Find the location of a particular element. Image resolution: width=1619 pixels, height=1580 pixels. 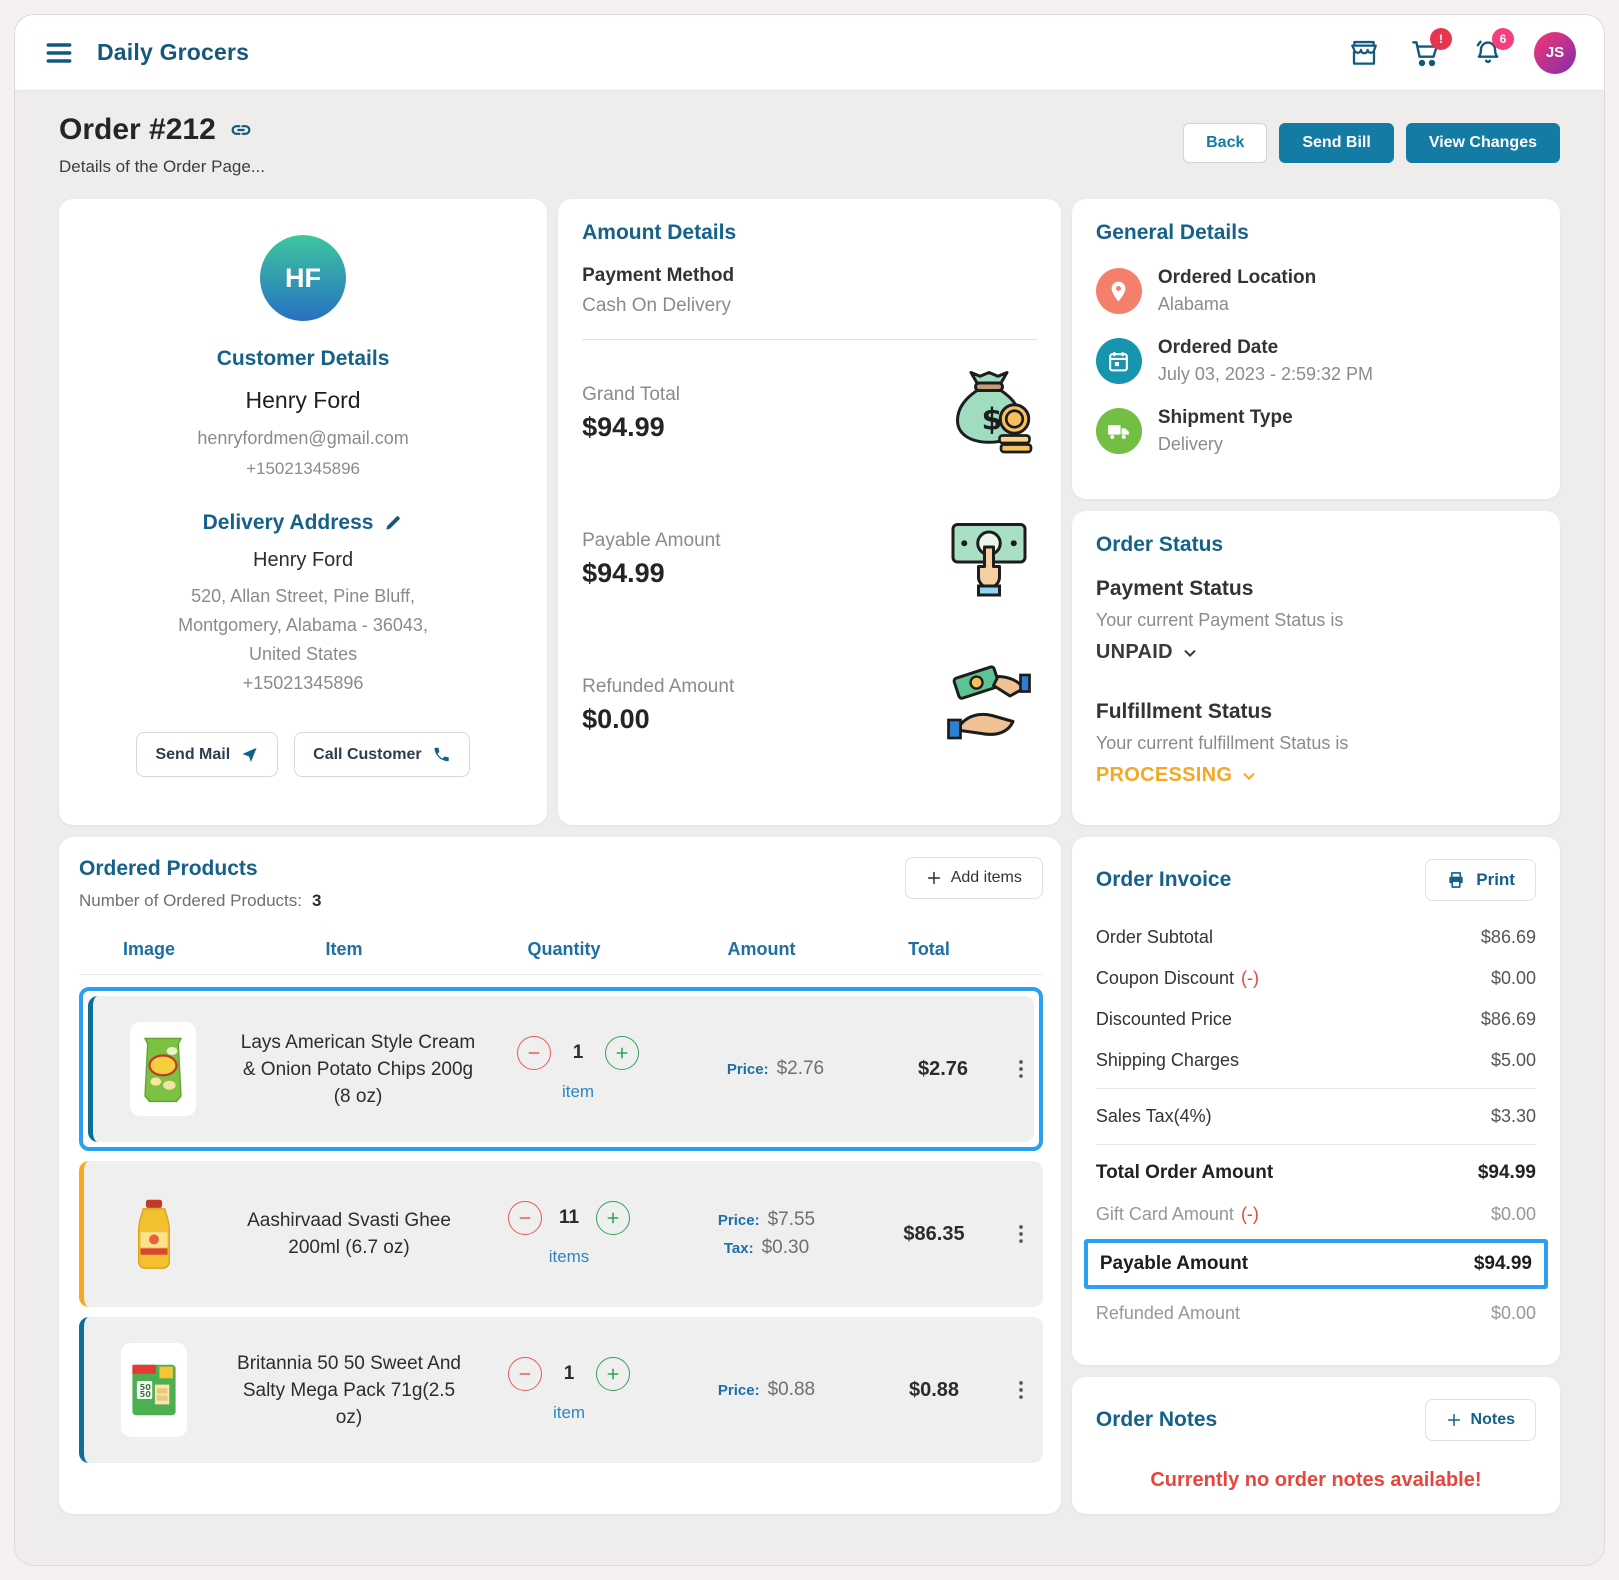

fulfillment-status-dropdown: PROCESSING is located at coordinates (1316, 775).